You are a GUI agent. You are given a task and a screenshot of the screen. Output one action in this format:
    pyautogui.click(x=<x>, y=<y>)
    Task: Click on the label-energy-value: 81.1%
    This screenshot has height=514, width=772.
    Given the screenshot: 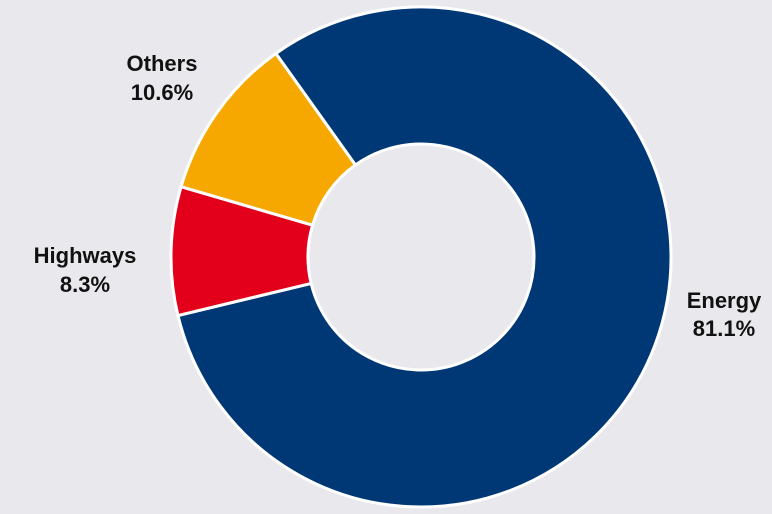 What is the action you would take?
    pyautogui.click(x=724, y=328)
    